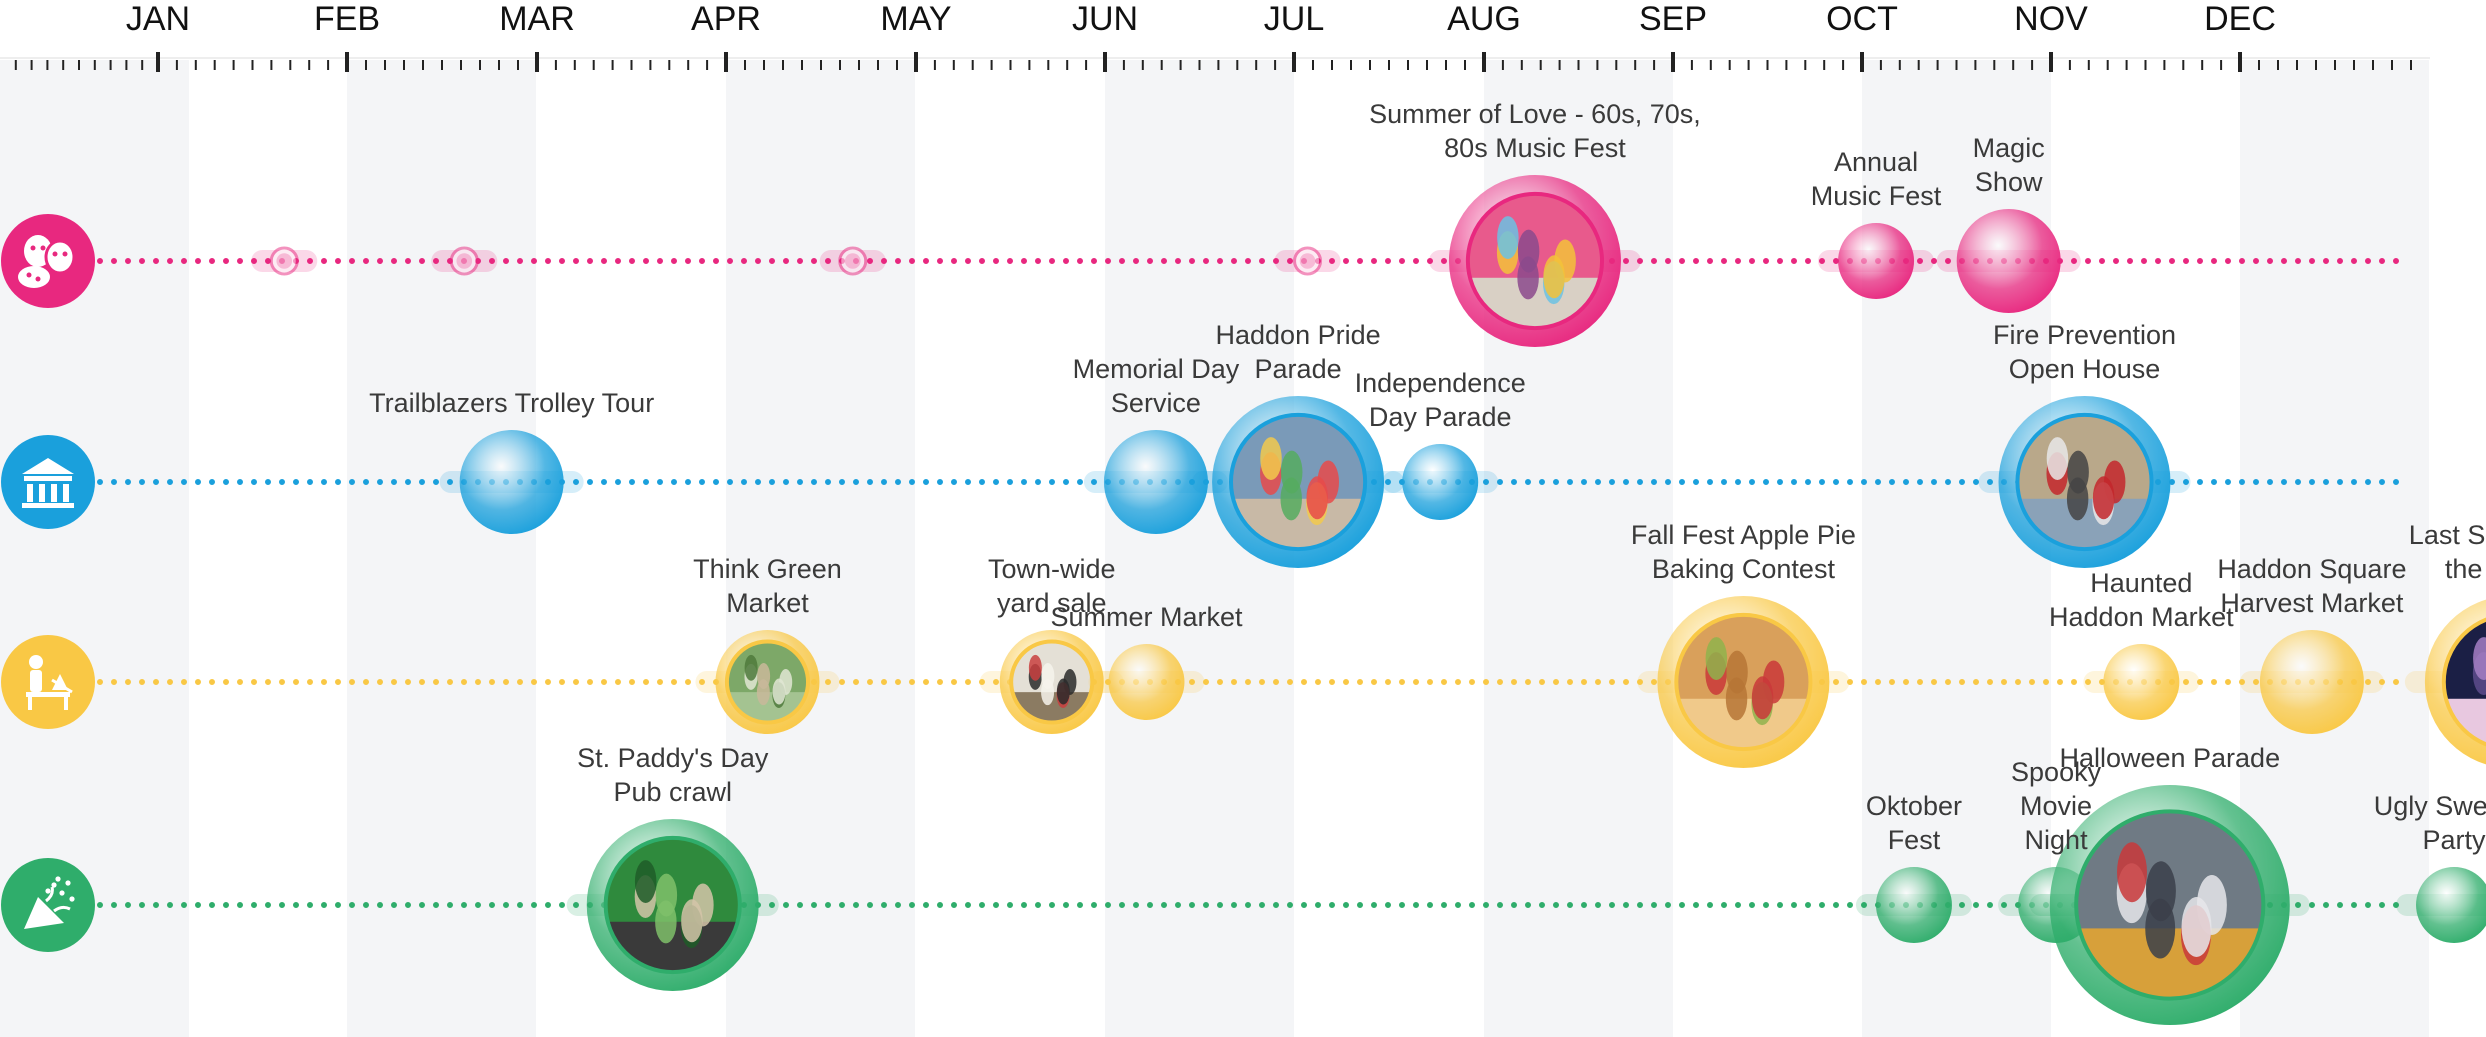 Image resolution: width=2486 pixels, height=1037 pixels. What do you see at coordinates (2056, 806) in the screenshot?
I see `event-label: Movie` at bounding box center [2056, 806].